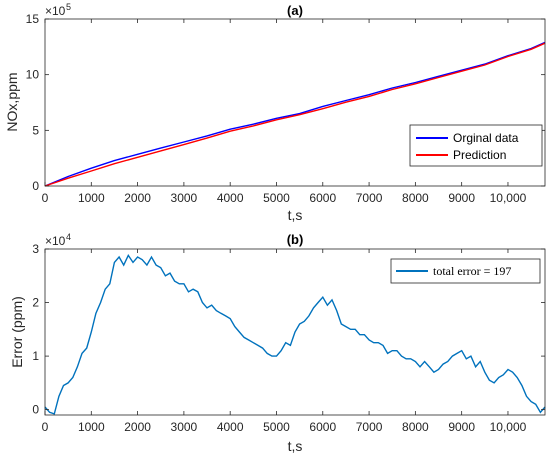  I want to click on chart-b-exponent-power: 4, so click(68, 237).